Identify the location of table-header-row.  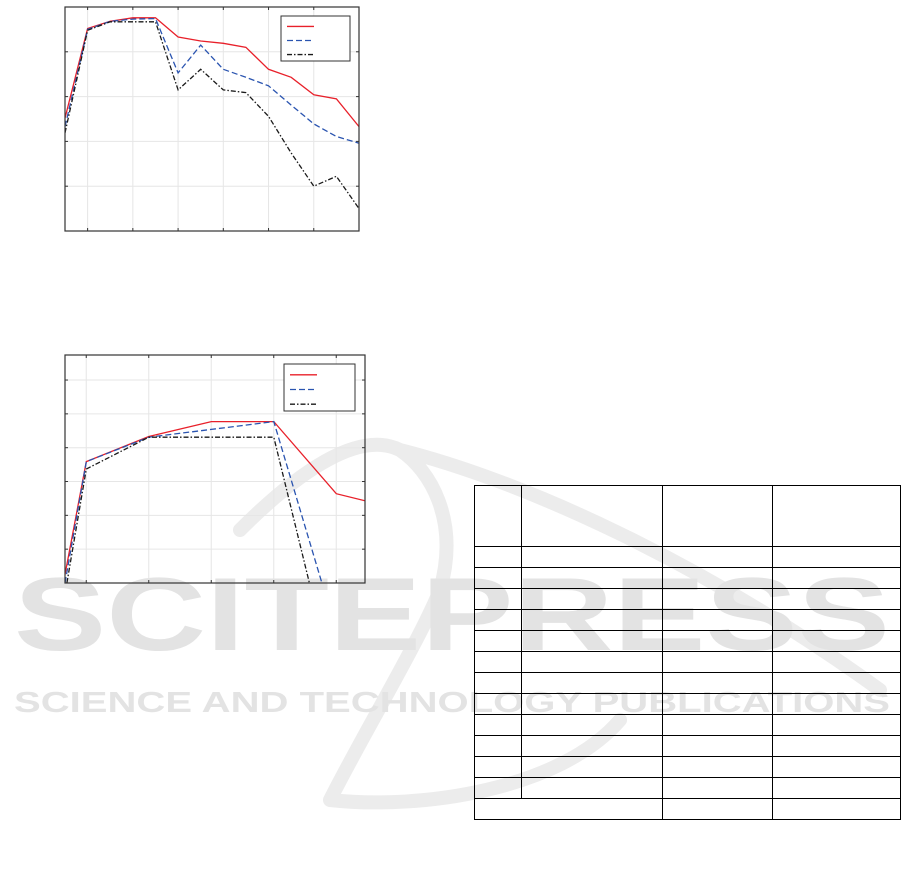
(687, 516).